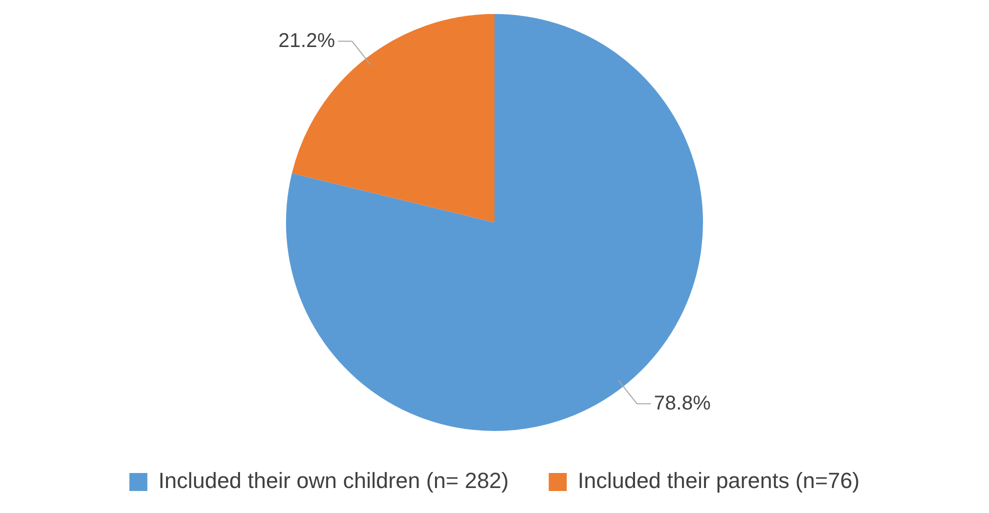  Describe the element at coordinates (682, 403) in the screenshot. I see `data-label: 78.8%` at that location.